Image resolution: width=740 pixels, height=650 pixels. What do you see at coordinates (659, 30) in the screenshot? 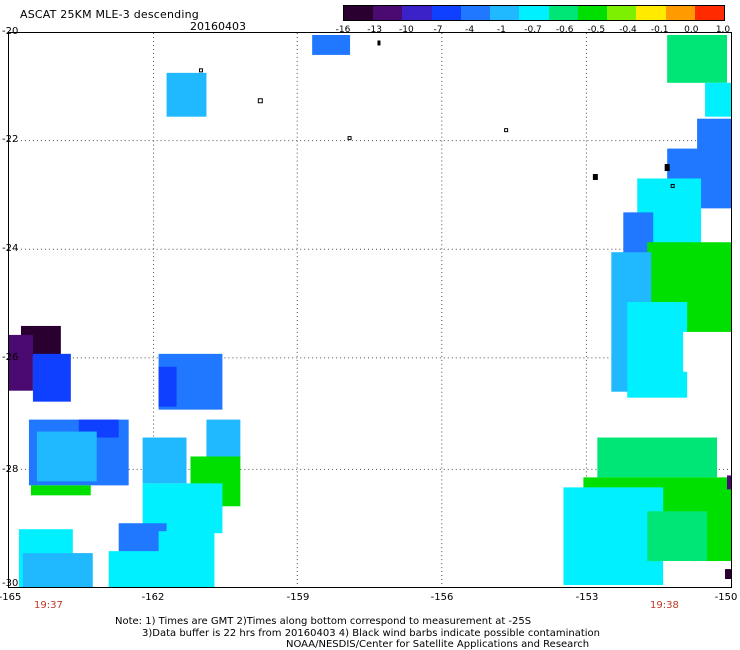
I see `colorbar-label: -0.1` at bounding box center [659, 30].